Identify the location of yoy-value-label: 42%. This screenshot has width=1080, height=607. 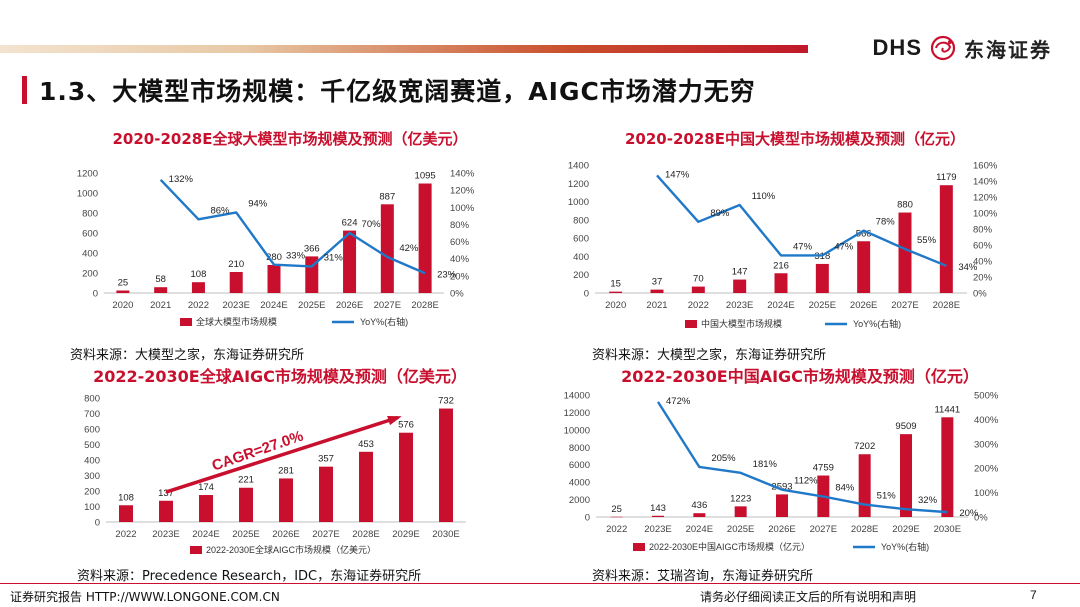
(409, 248).